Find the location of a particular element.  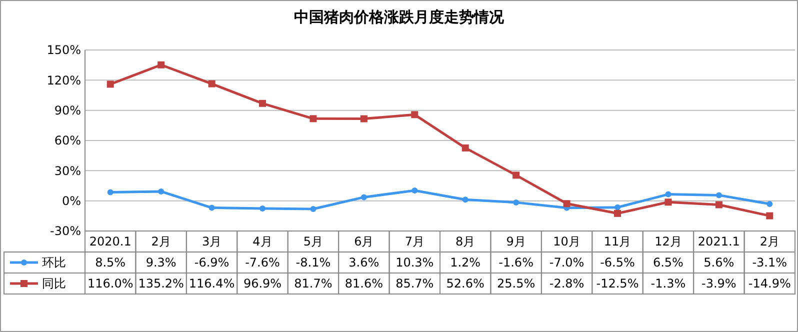

data-label: -3.1% is located at coordinates (770, 263).